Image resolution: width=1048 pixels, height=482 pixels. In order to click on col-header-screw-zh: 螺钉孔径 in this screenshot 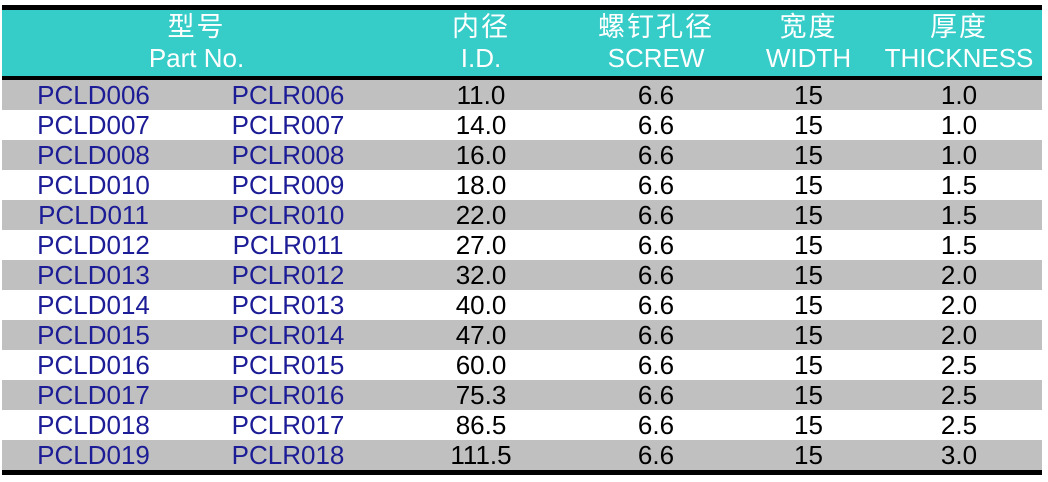, I will do `click(656, 27)`.